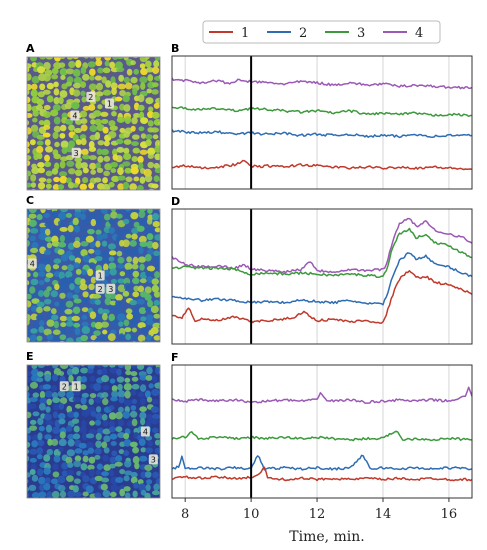 Image resolution: width=487 pixels, height=550 pixels. I want to click on legend-label: 3, so click(361, 33).